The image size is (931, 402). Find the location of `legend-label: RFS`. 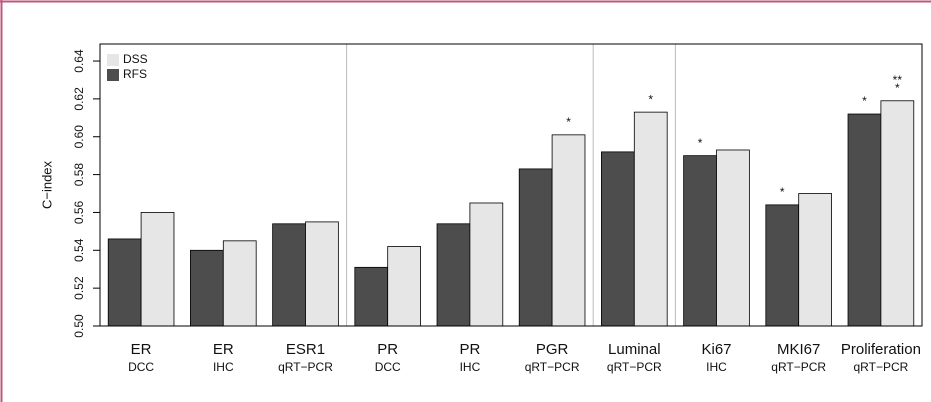

legend-label: RFS is located at coordinates (135, 74).